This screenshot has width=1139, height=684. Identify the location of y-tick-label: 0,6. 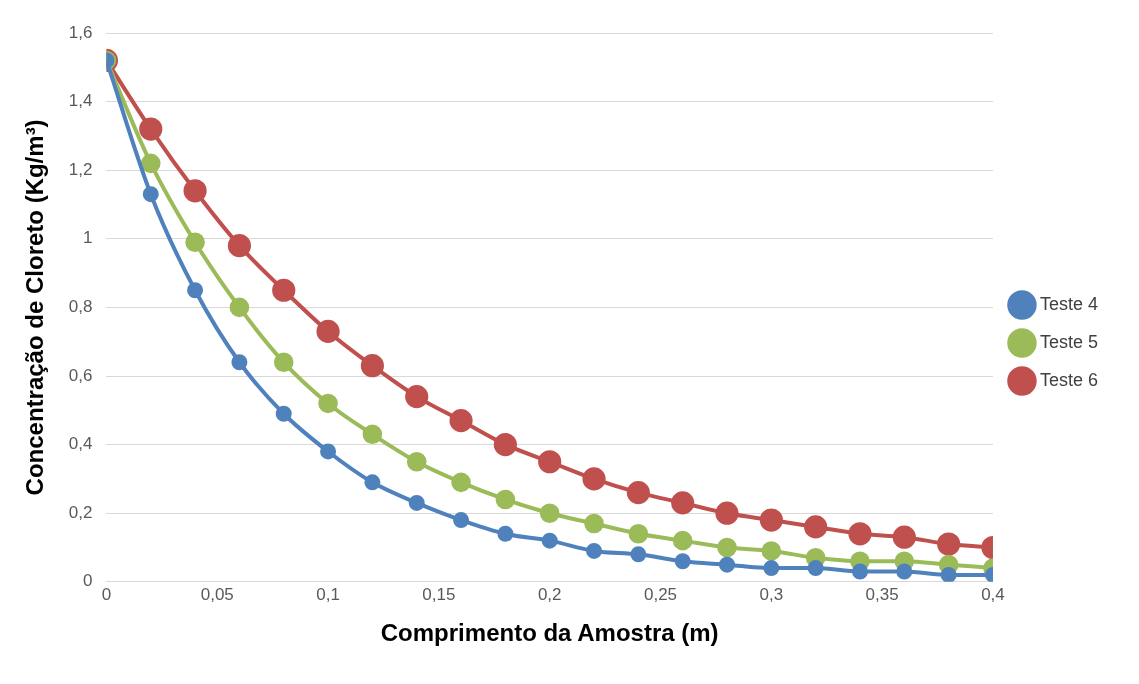
(80, 375).